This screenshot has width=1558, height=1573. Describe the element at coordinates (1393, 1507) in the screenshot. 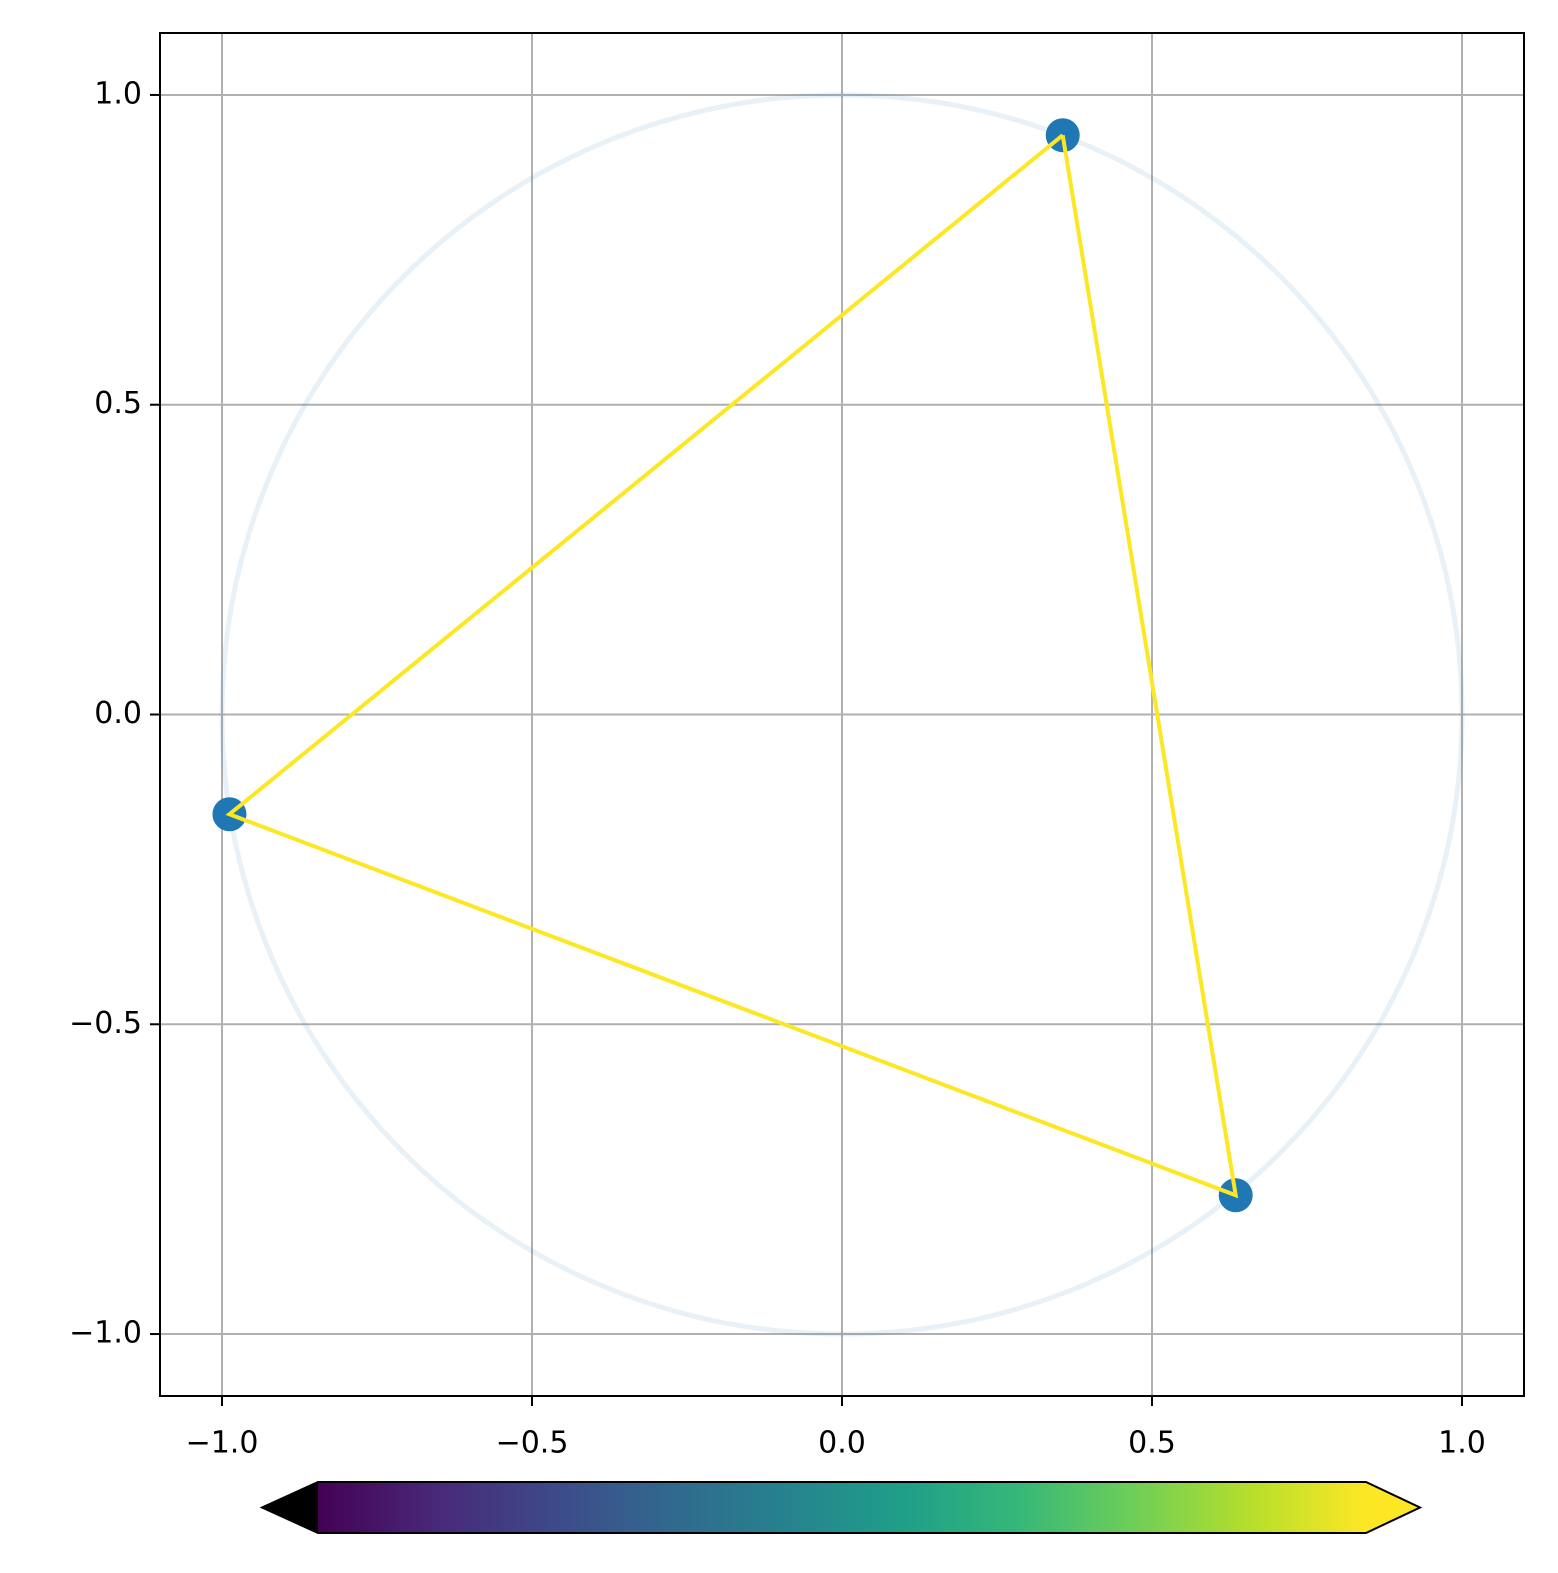

I see `colorbar-extend-max` at that location.